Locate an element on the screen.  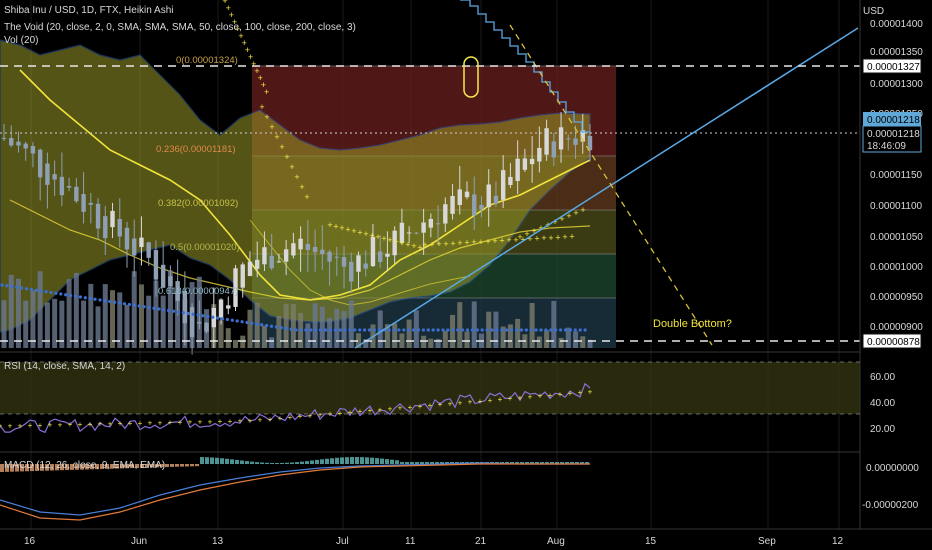
time-axis: 16 Jun 13 Jul 11 21 Aug 15 Sep 12 is located at coordinates (434, 541).